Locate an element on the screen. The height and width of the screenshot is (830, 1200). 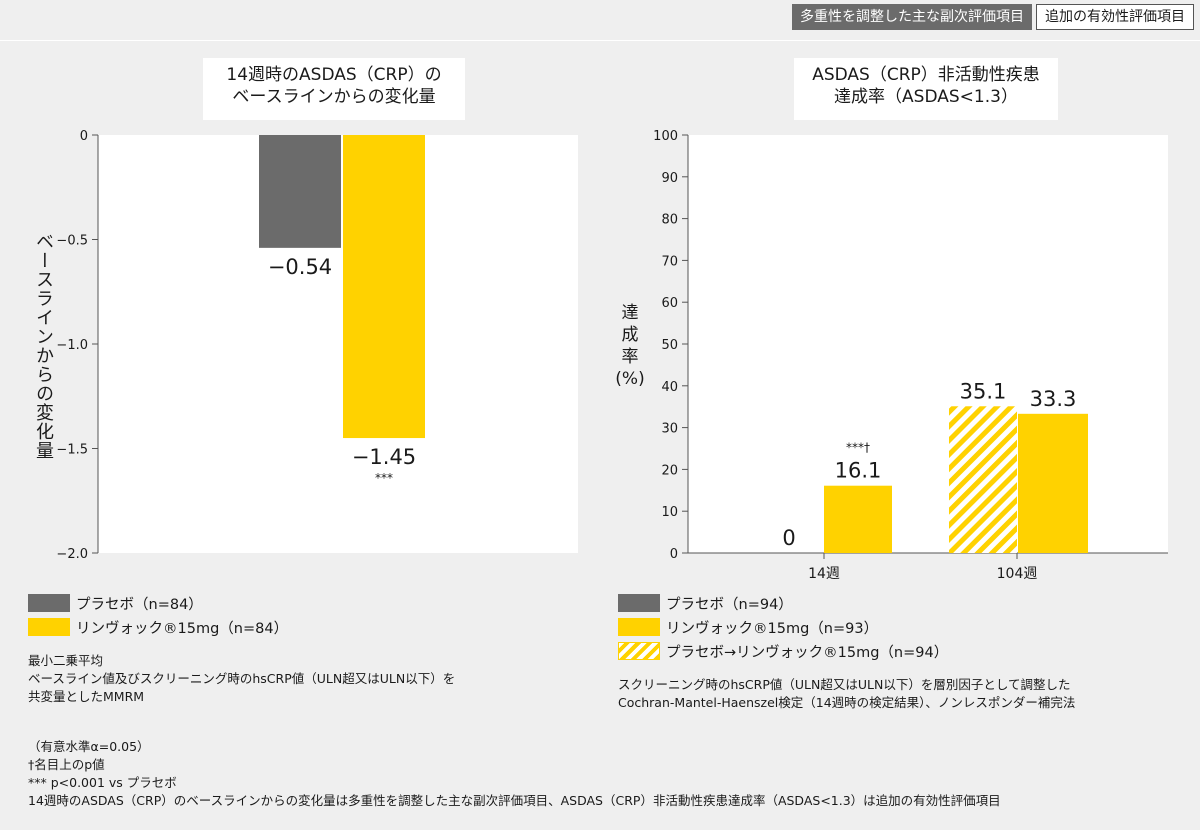
legend-item-placebo: プラセボ（n=94） is located at coordinates (783, 603).